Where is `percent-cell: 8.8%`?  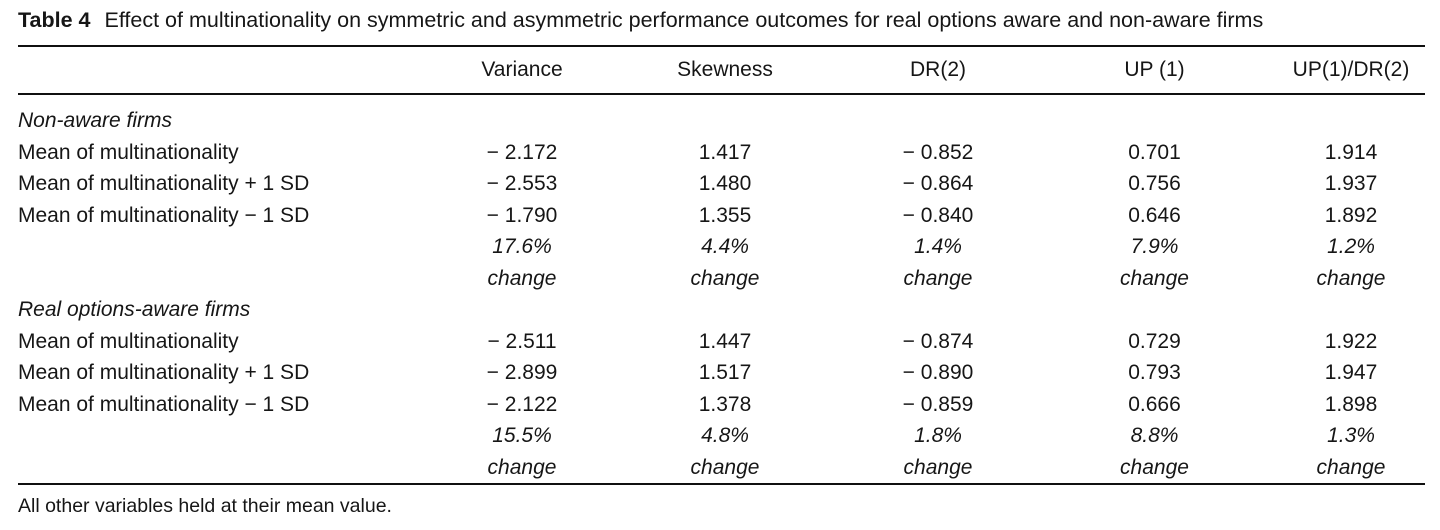
percent-cell: 8.8% is located at coordinates (1154, 435).